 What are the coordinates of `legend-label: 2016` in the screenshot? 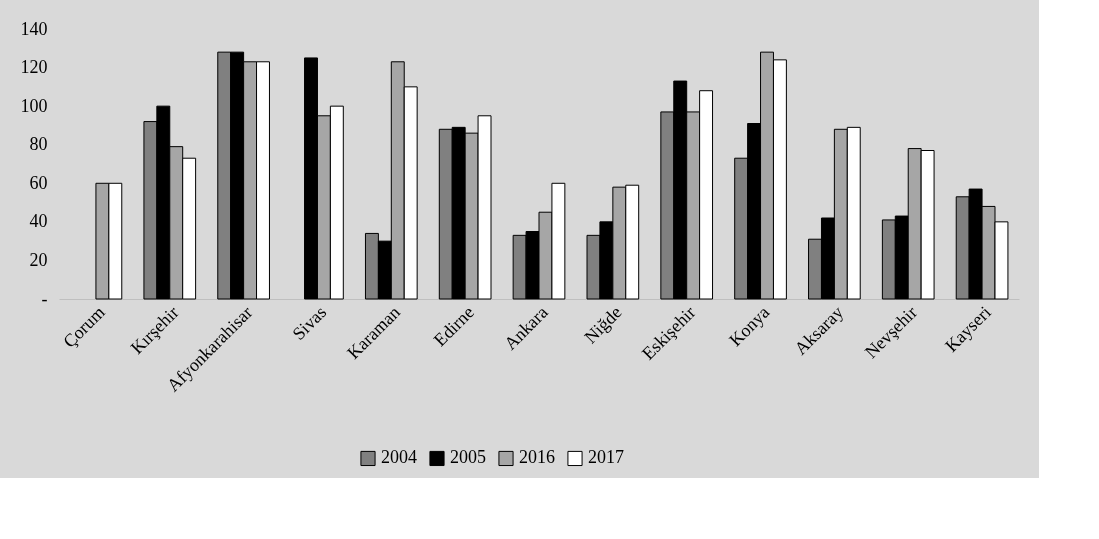 It's located at (537, 457).